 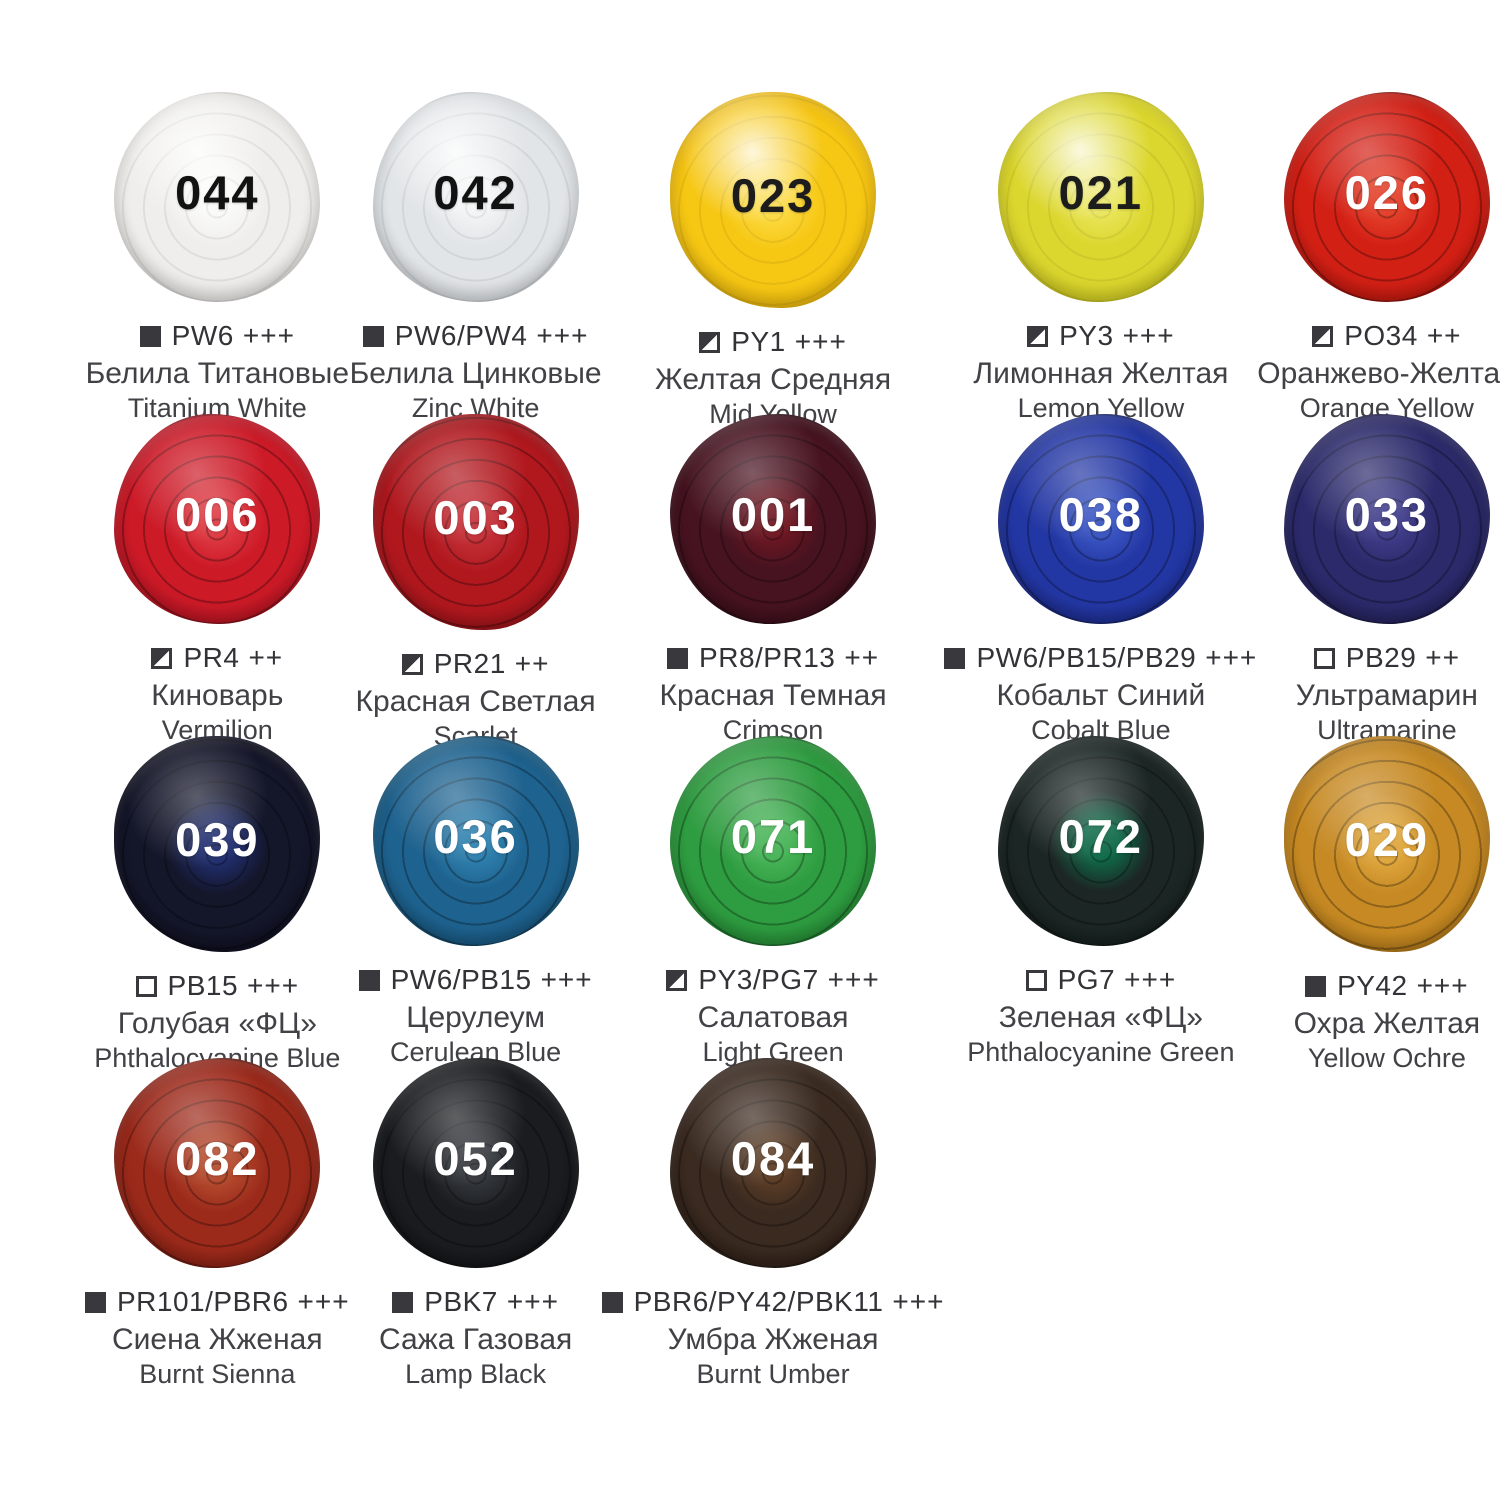 I want to click on paint-number: 036, so click(x=475, y=837).